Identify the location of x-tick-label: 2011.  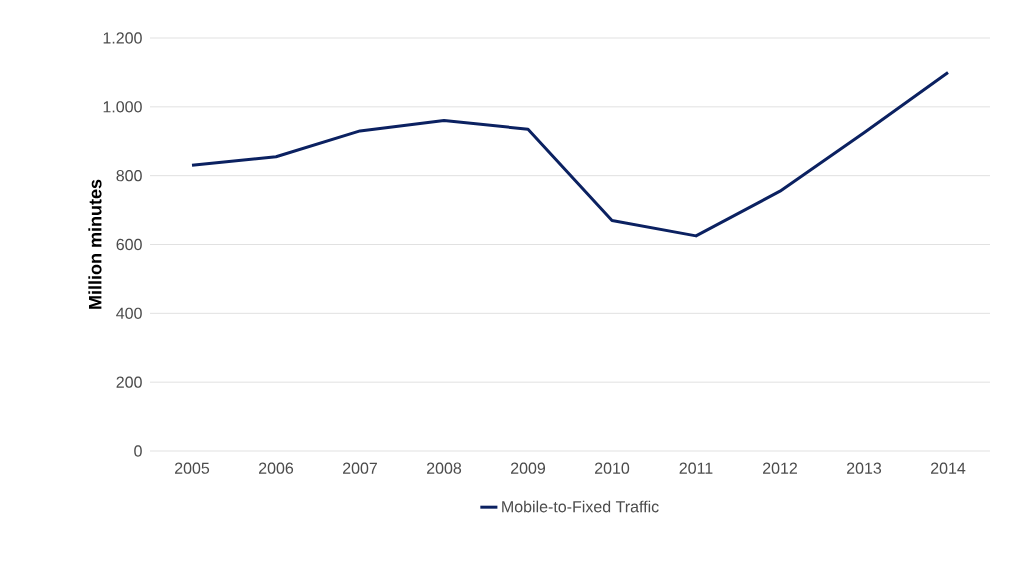
(696, 468).